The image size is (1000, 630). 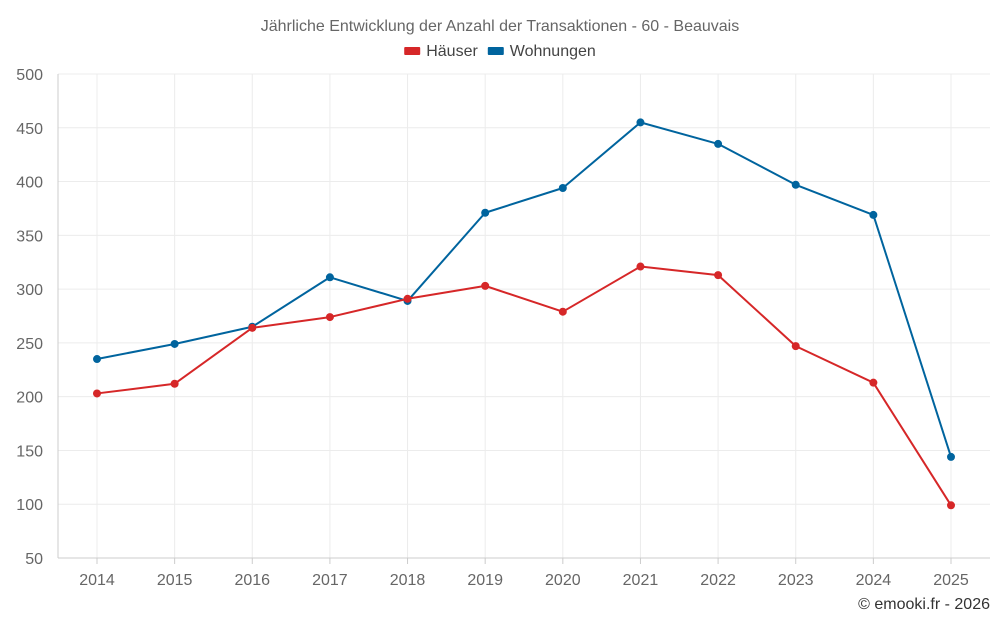 I want to click on credit-text: © emooki.fr - 2026, so click(x=924, y=604).